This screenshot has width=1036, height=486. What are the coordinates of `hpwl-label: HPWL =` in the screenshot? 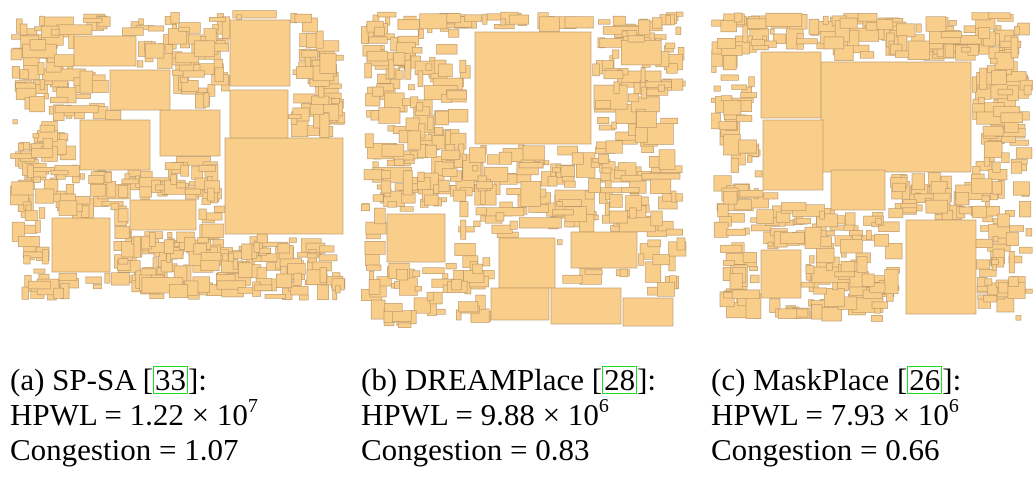 It's located at (771, 414).